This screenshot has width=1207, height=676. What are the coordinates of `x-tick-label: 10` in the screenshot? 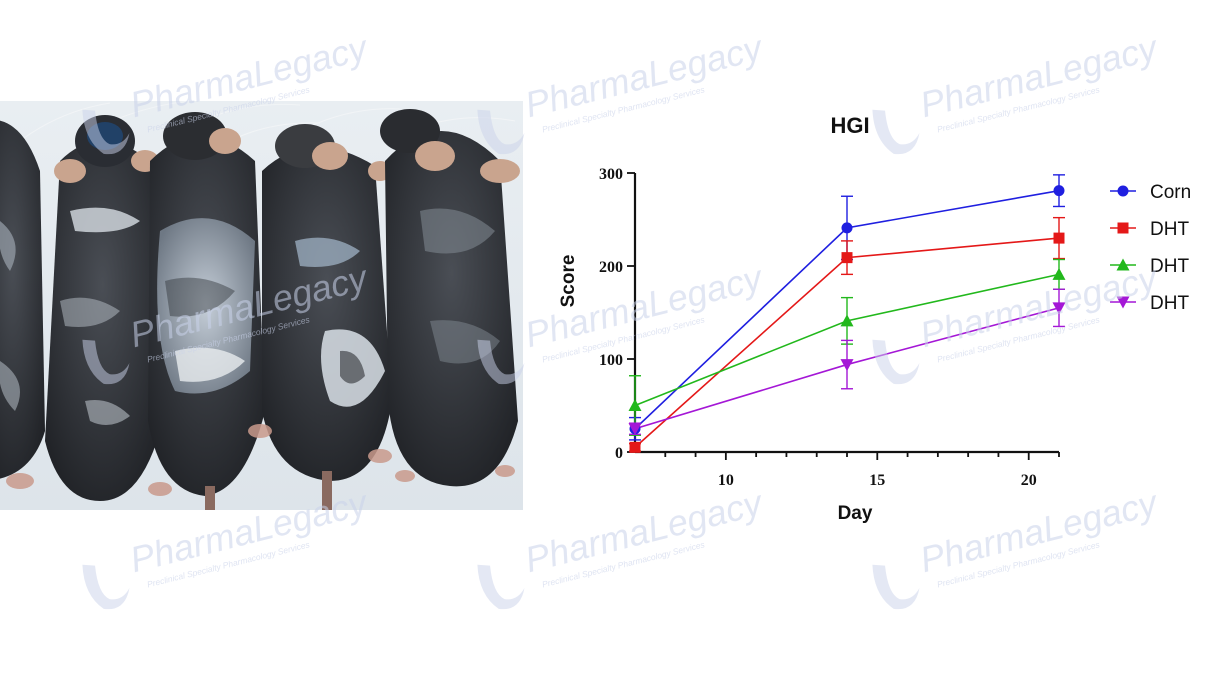 It's located at (726, 480).